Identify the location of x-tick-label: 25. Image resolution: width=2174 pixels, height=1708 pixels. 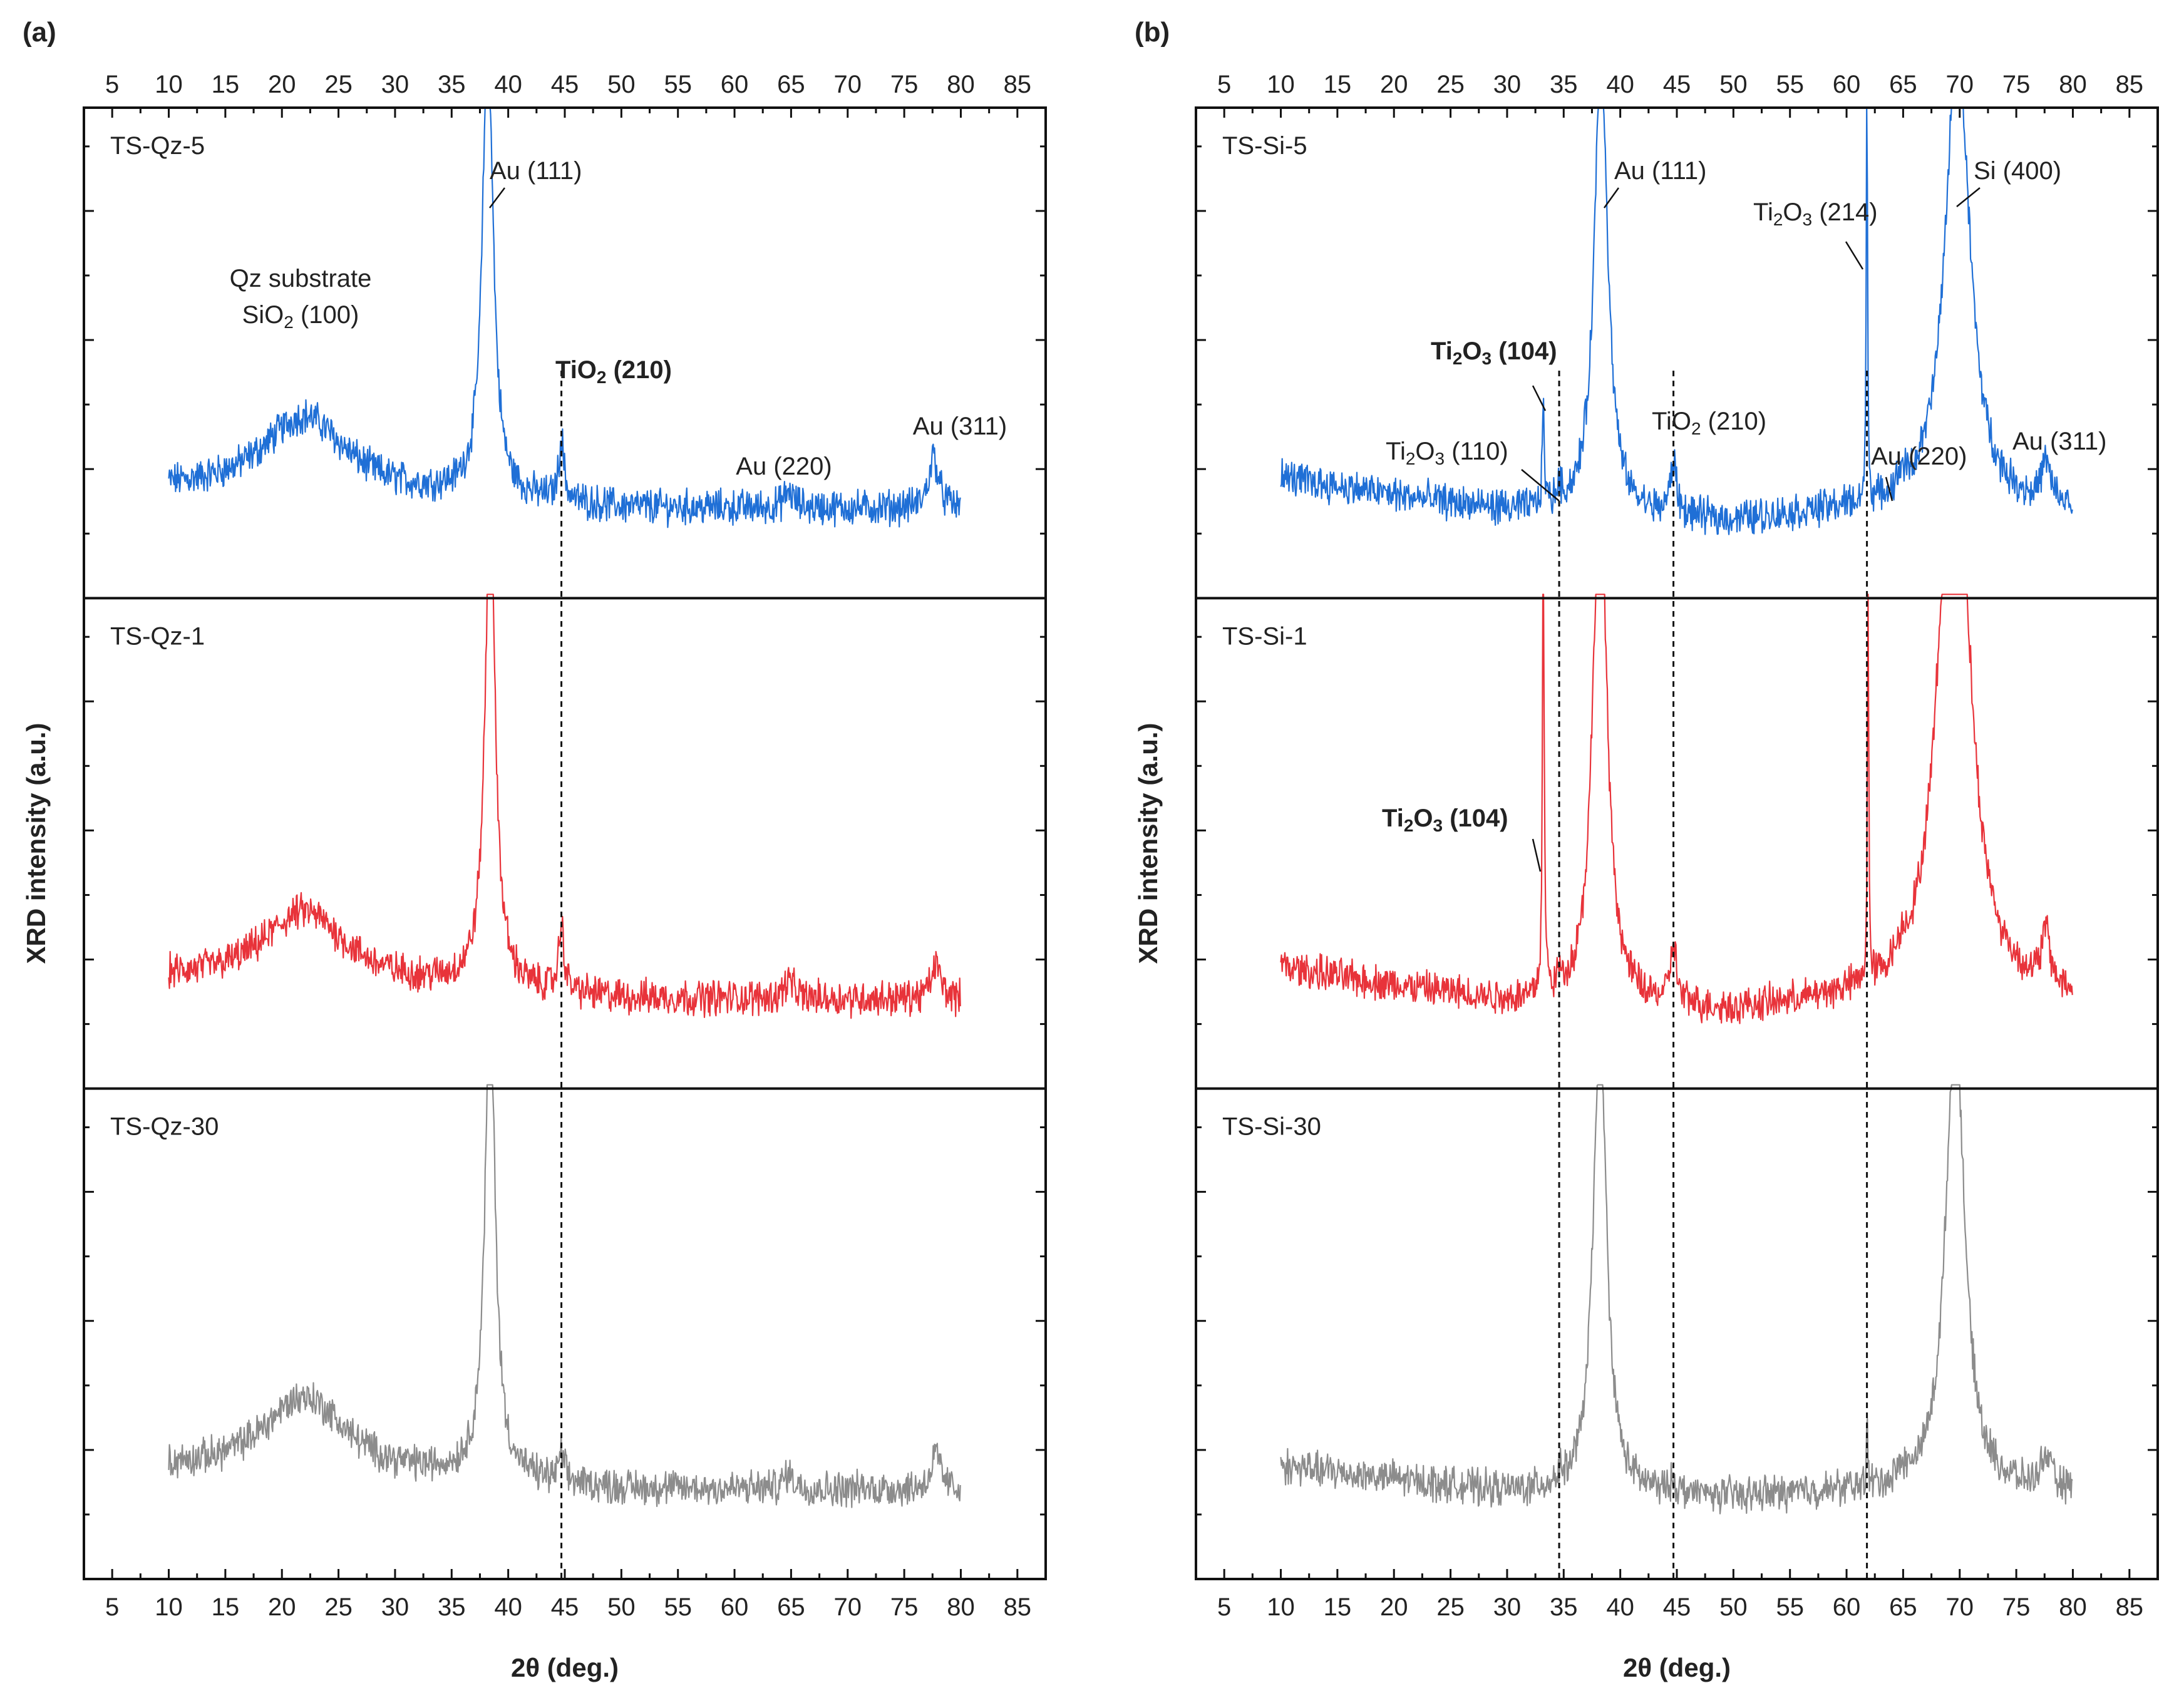
(1450, 1607).